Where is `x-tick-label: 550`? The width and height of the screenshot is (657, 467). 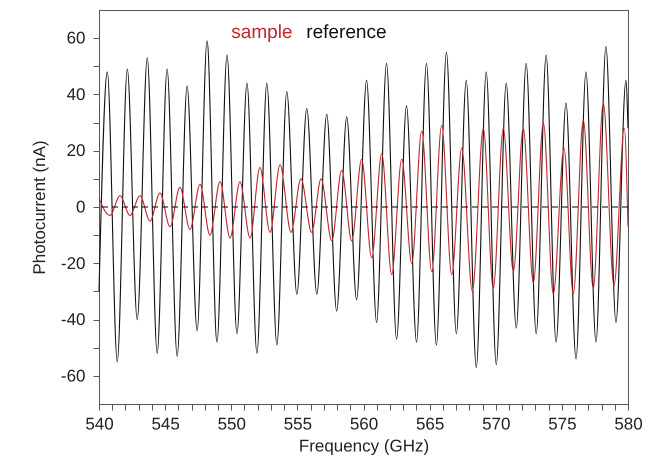 x-tick-label: 550 is located at coordinates (232, 424).